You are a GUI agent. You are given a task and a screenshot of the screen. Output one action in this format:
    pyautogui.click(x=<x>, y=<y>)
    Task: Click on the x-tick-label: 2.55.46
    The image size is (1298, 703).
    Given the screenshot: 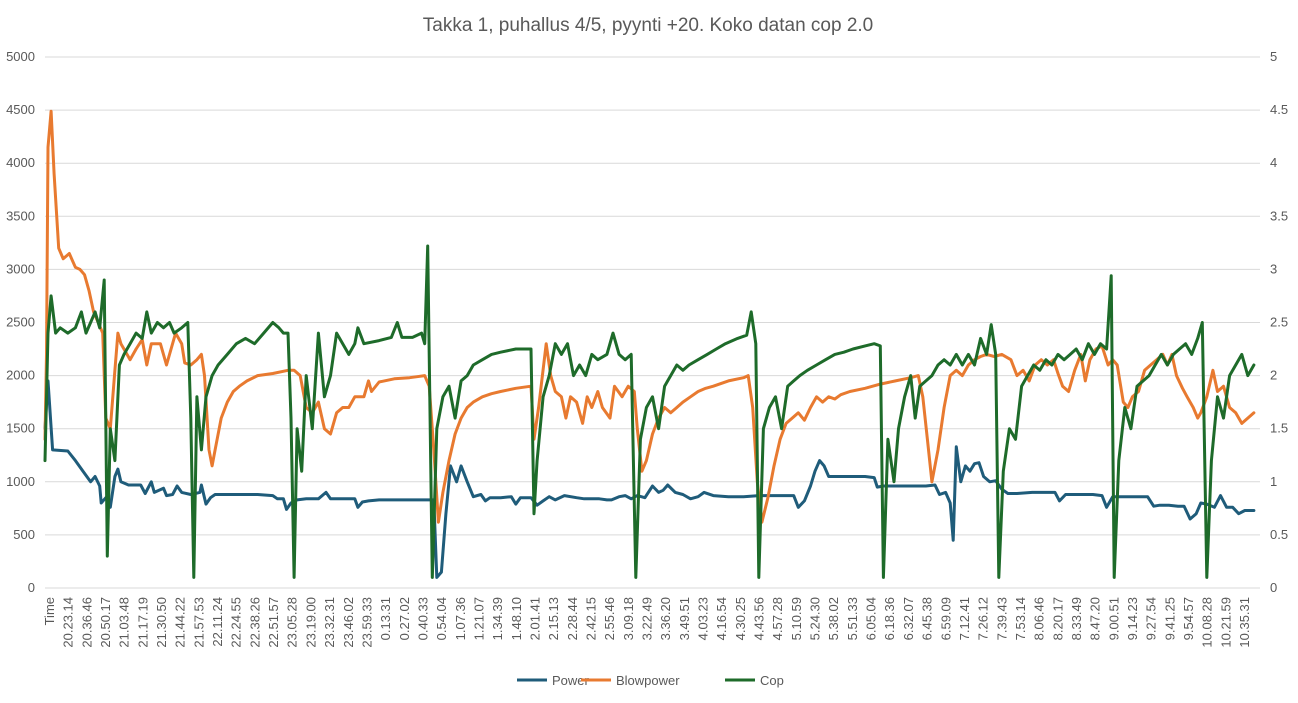 What is the action you would take?
    pyautogui.click(x=609, y=618)
    